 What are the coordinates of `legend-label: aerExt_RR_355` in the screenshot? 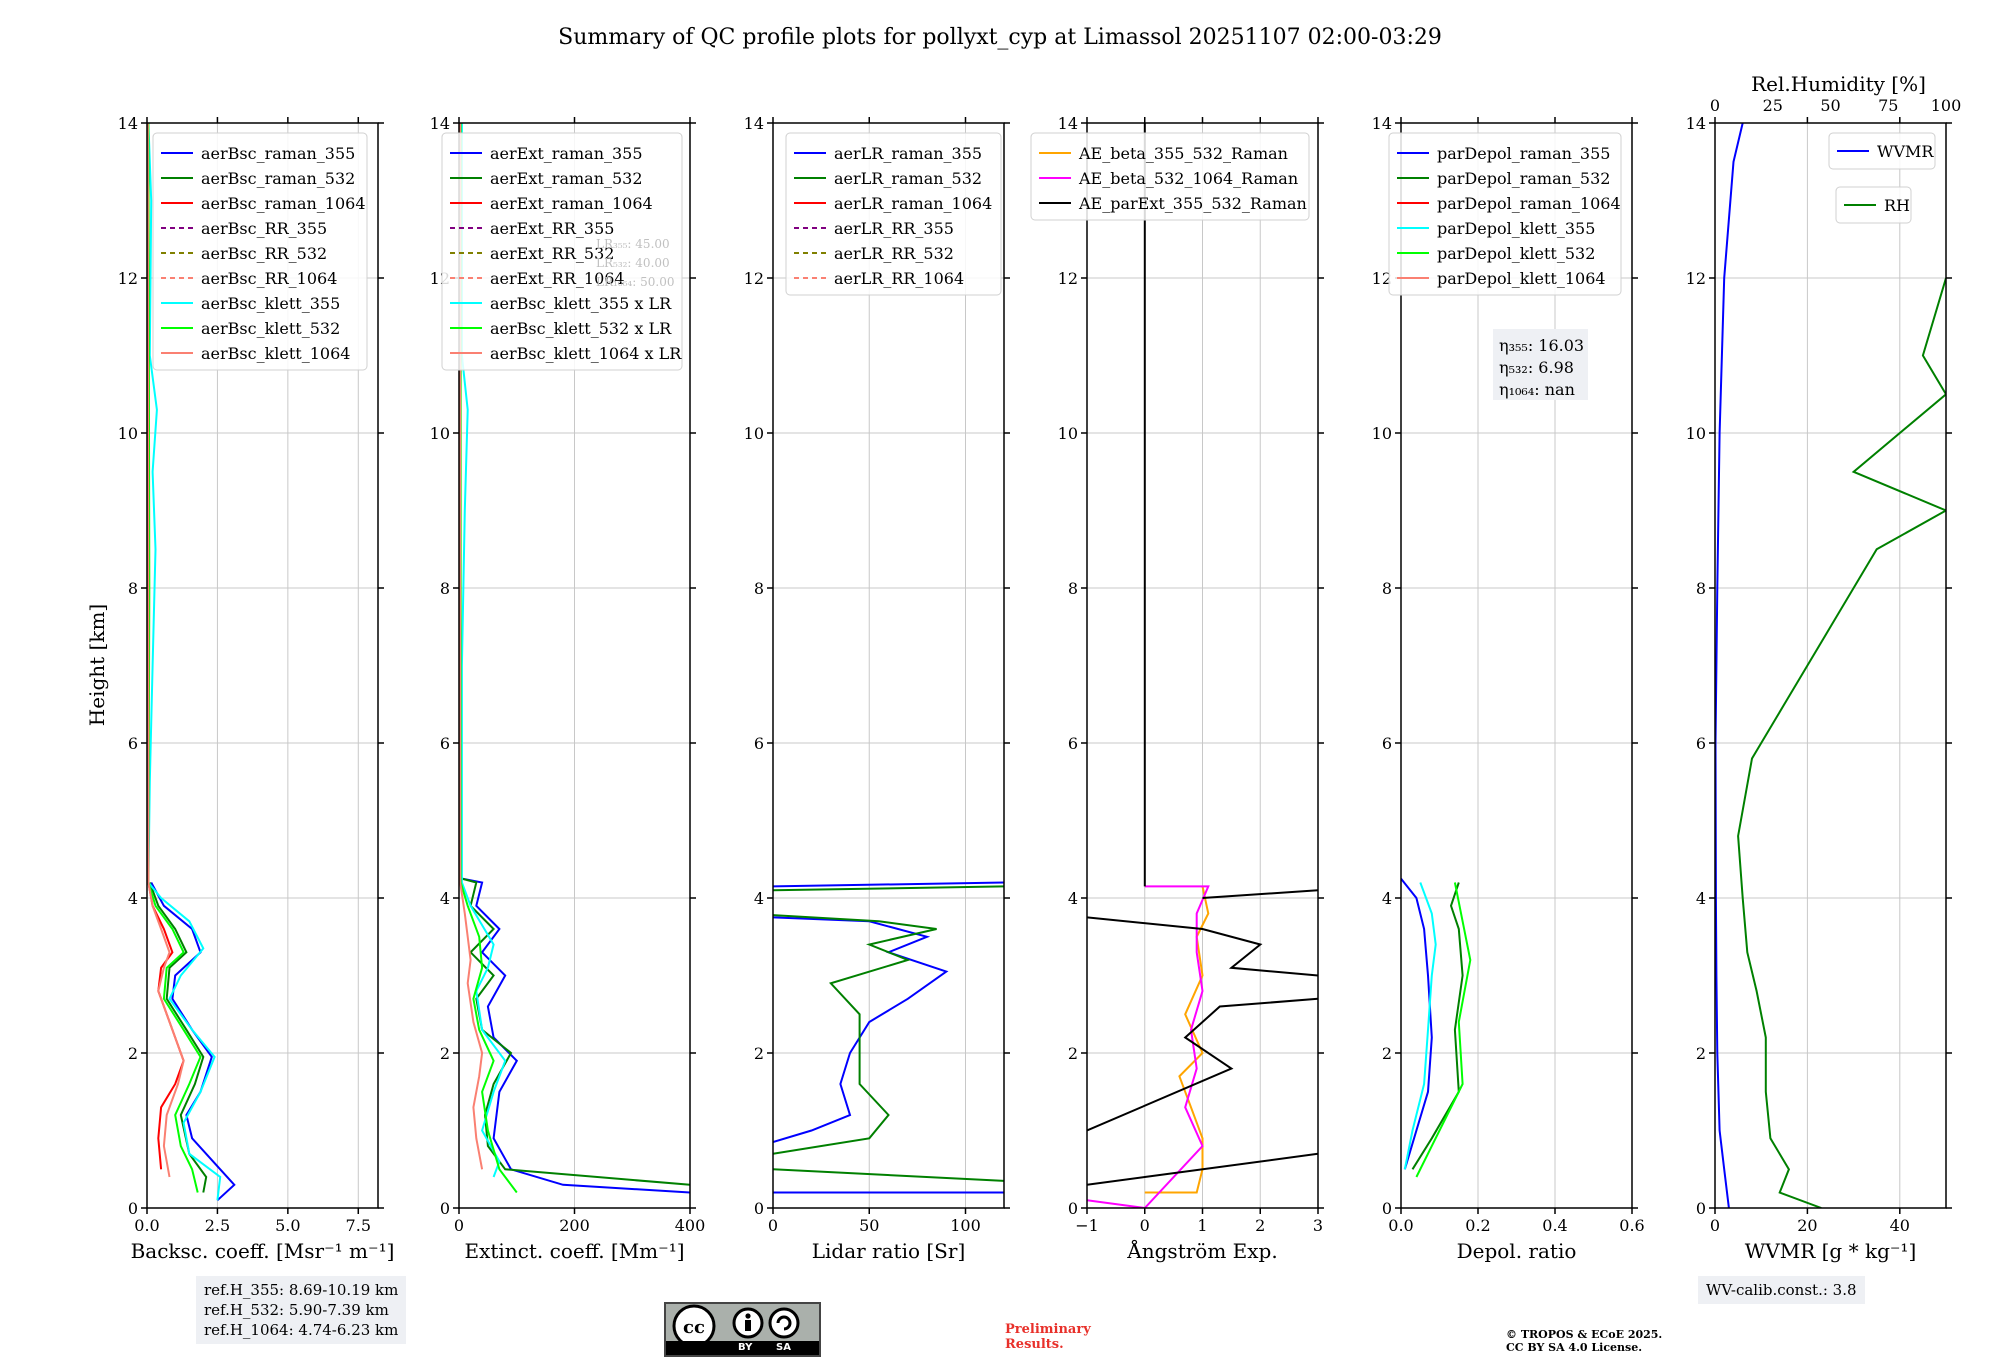 It's located at (552, 228).